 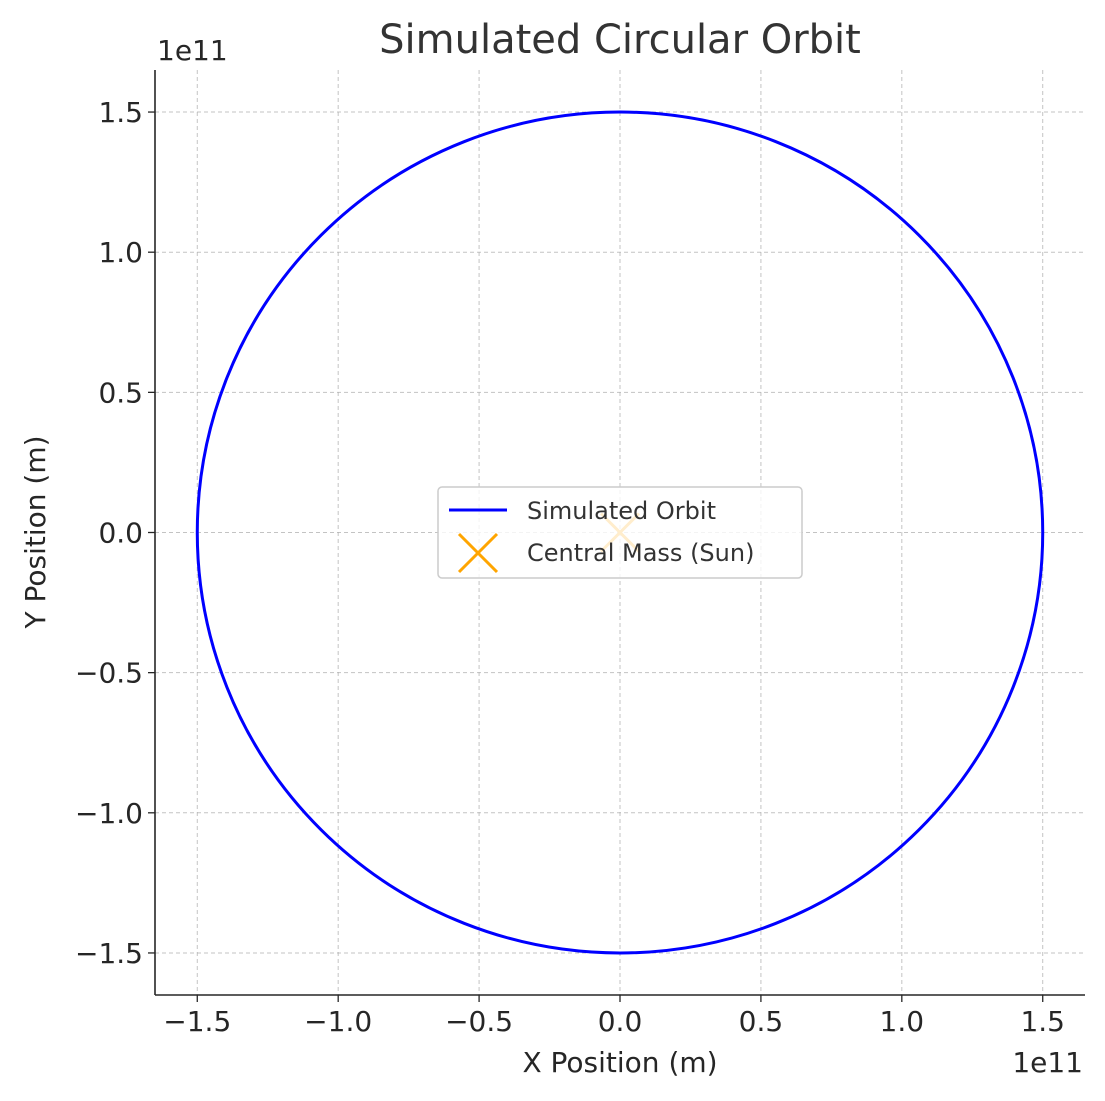 What do you see at coordinates (479, 1021) in the screenshot?
I see `x-tick-label: −0.5` at bounding box center [479, 1021].